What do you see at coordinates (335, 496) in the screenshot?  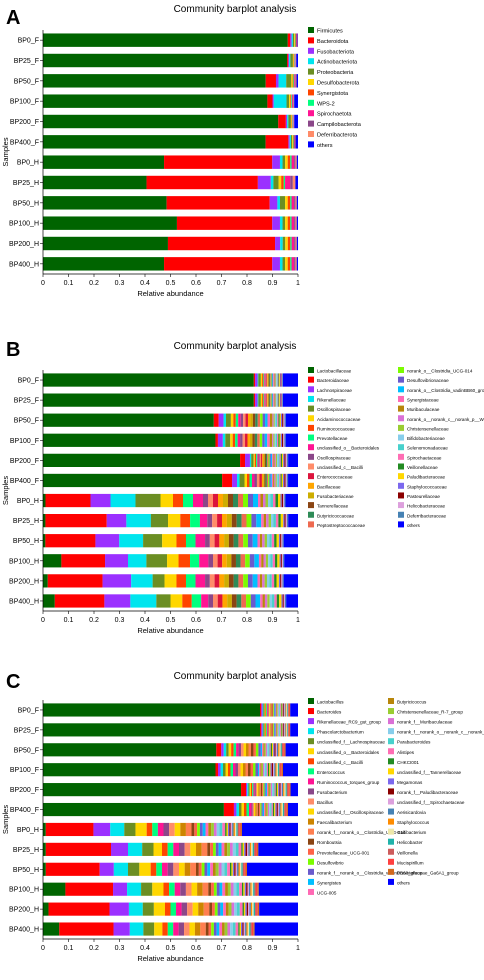 I see `legend-label: Fusobacteriaceae` at bounding box center [335, 496].